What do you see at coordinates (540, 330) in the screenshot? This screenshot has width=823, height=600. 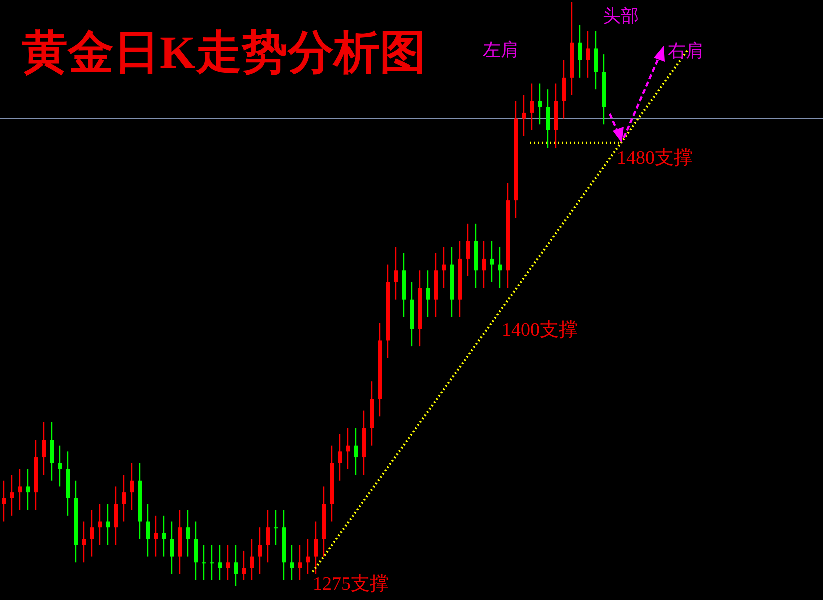 I see `annotation: 1400支撑` at bounding box center [540, 330].